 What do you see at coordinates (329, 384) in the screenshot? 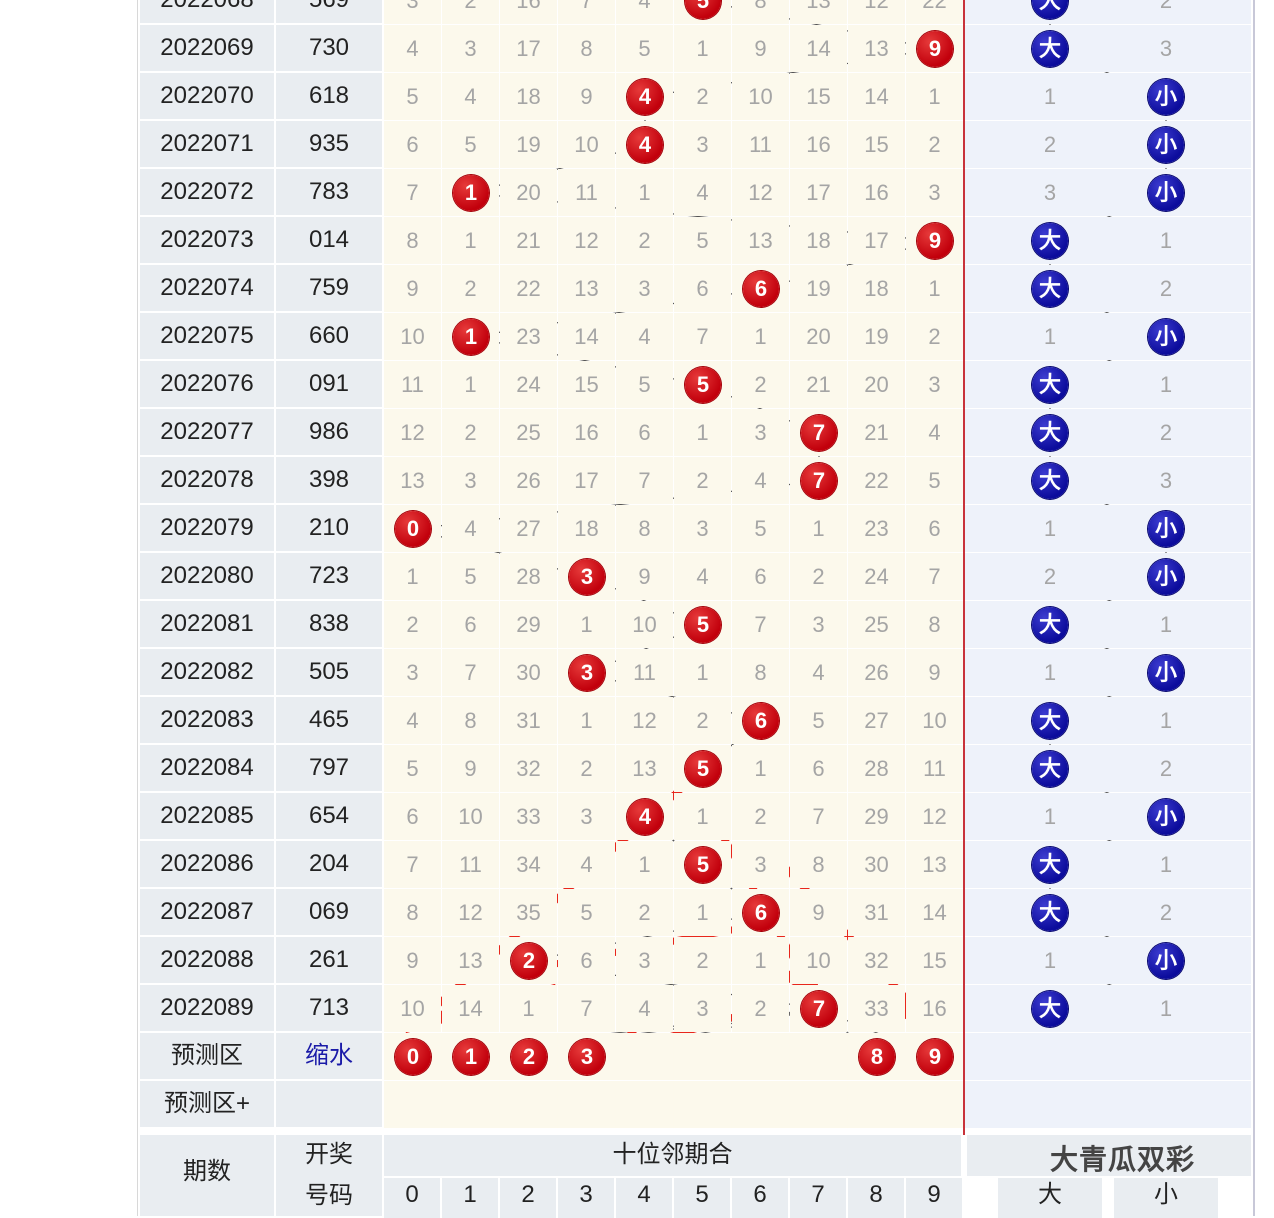
I see `code-cell: 091` at bounding box center [329, 384].